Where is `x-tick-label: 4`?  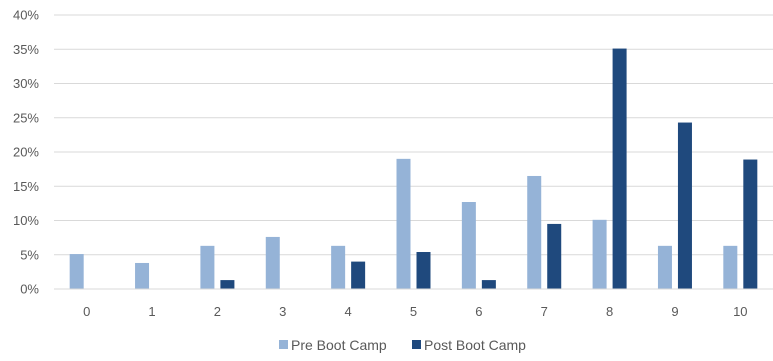 x-tick-label: 4 is located at coordinates (348, 311).